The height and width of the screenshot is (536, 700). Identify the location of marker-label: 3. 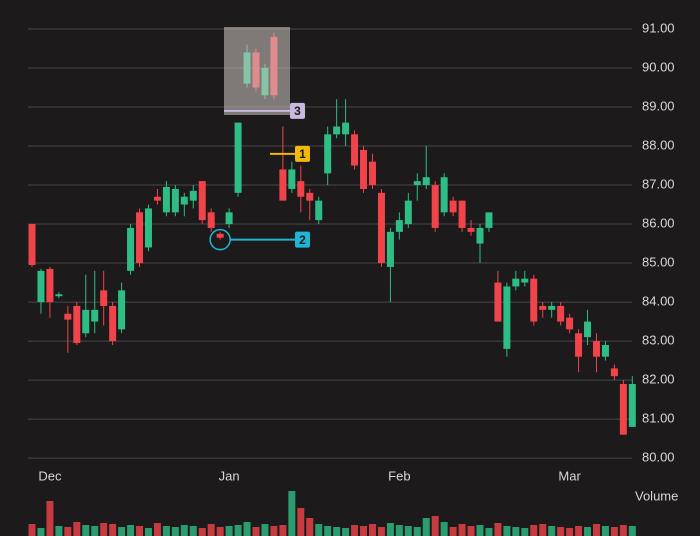
(297, 111).